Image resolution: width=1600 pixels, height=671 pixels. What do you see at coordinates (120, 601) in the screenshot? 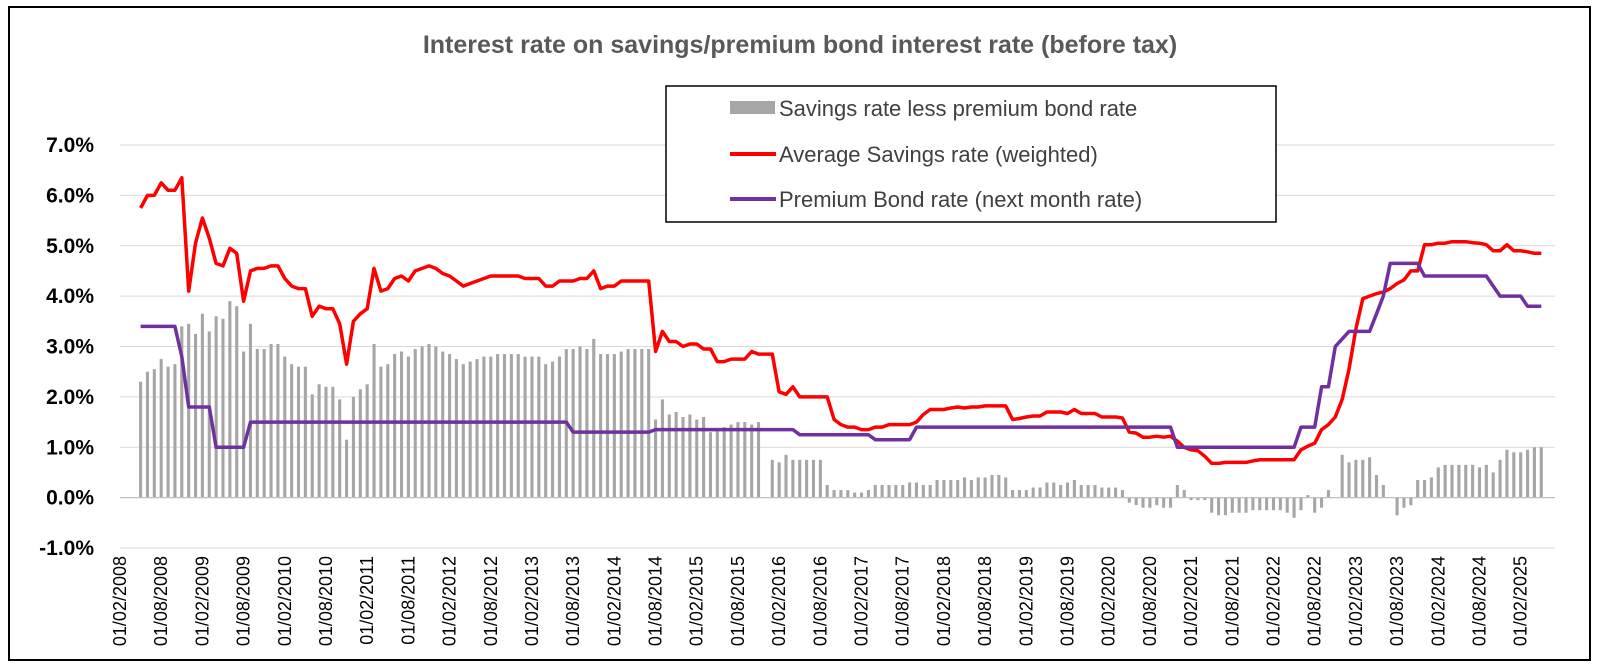
I see `x-tick-label: 01/02/2008` at bounding box center [120, 601].